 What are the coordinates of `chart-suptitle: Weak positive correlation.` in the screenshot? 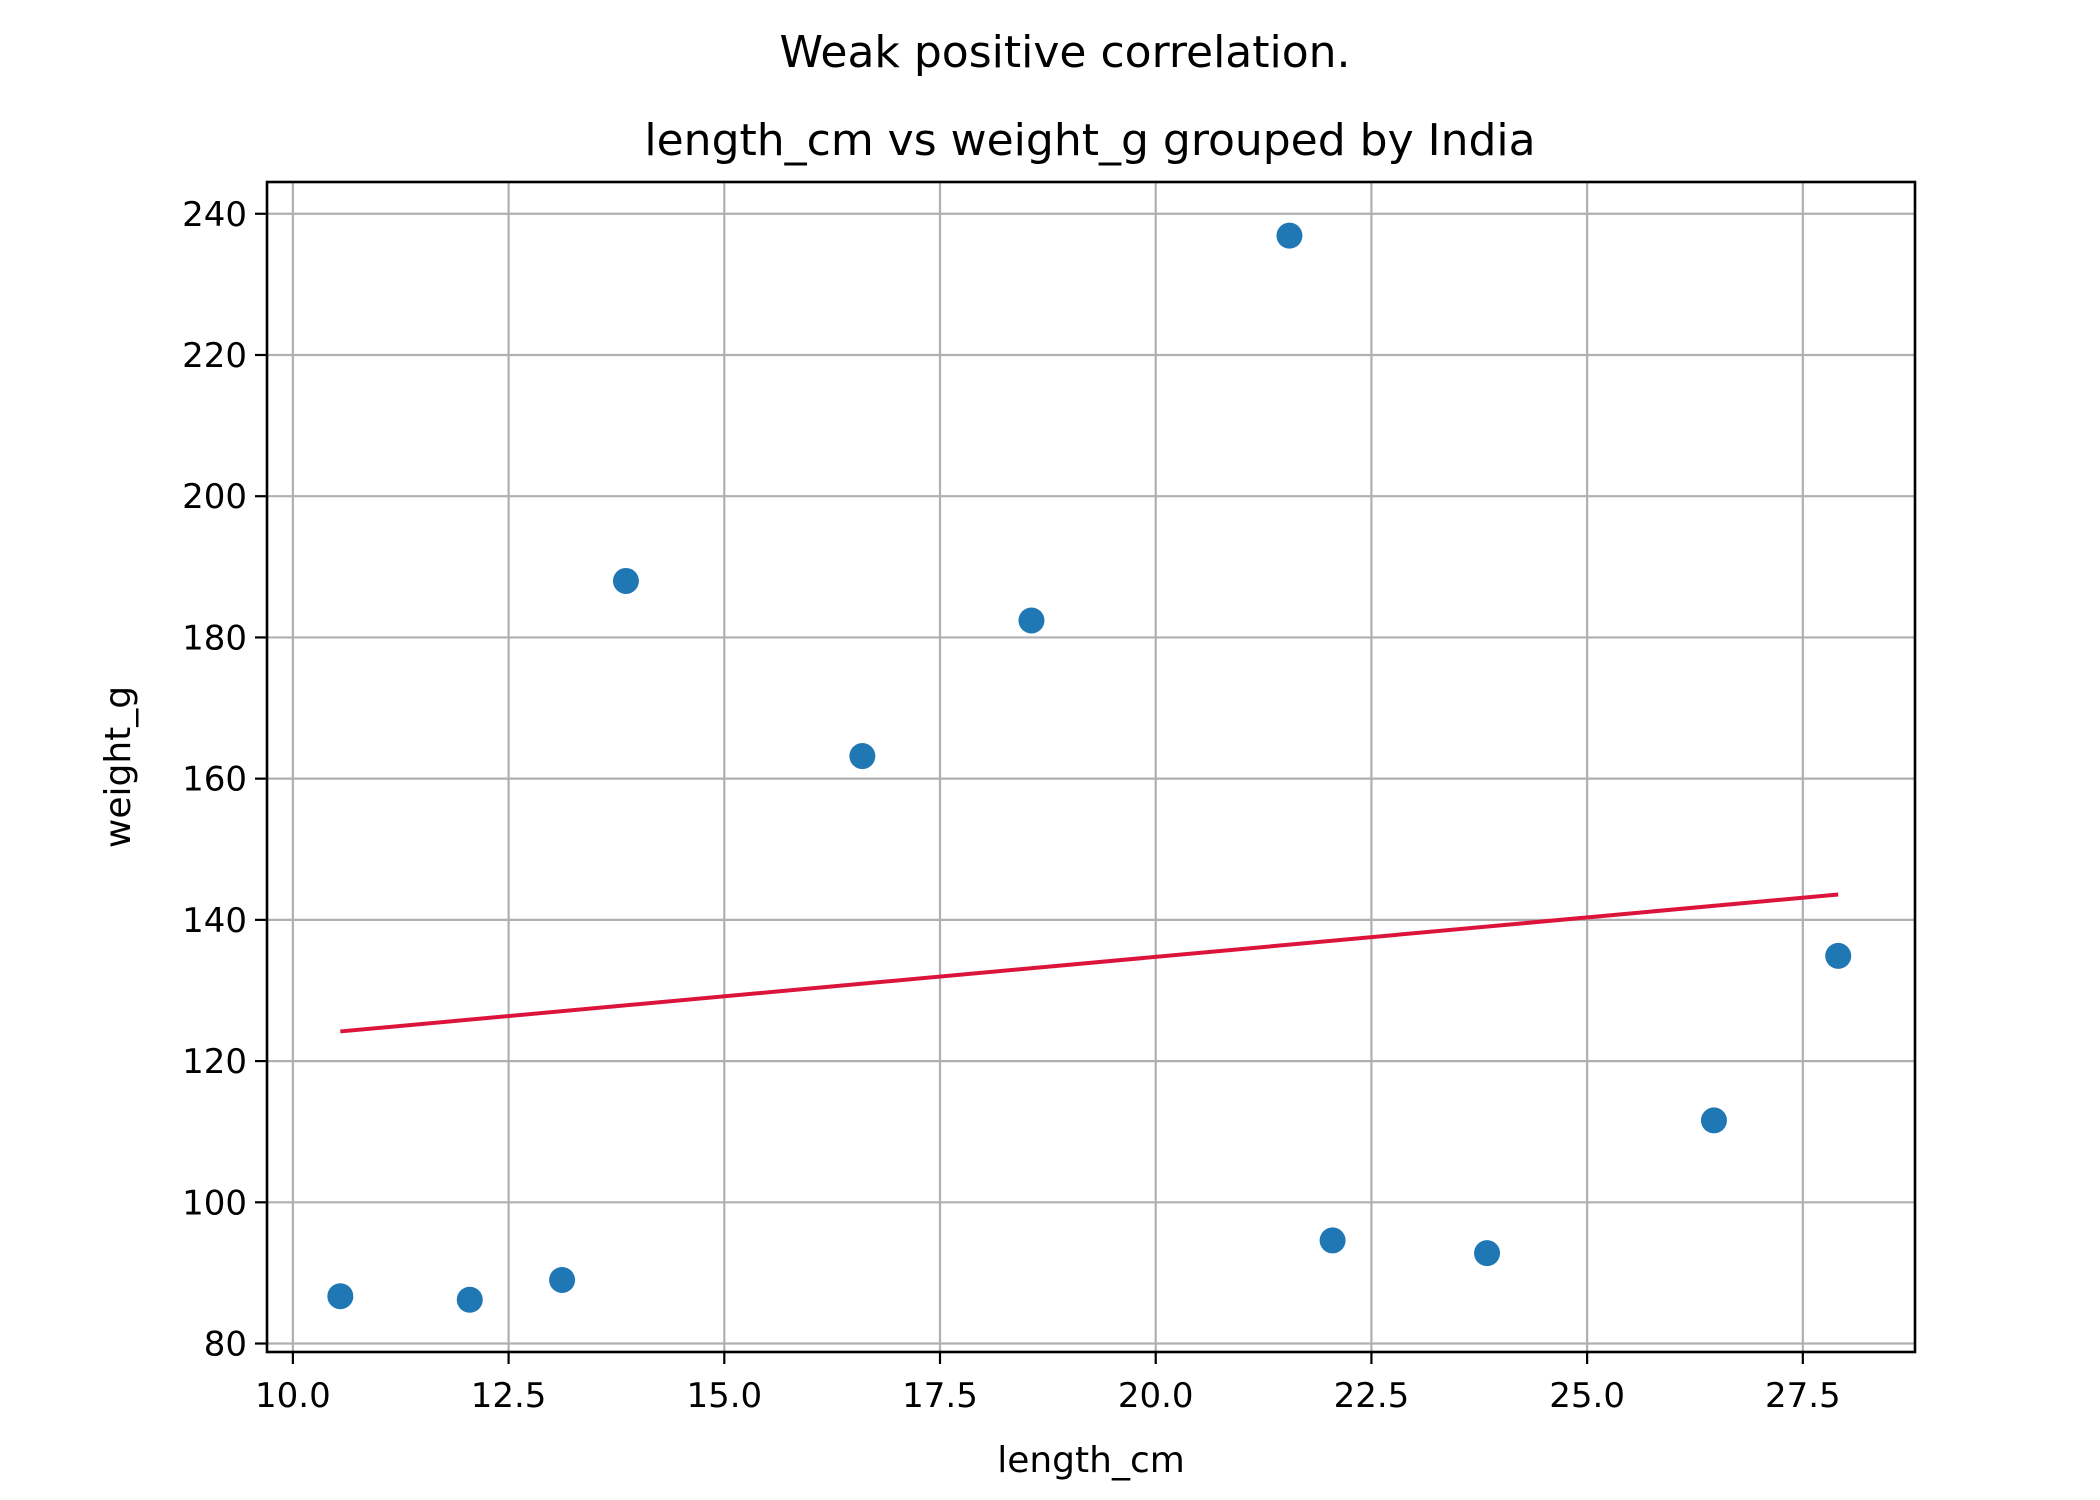 It's located at (1064, 52).